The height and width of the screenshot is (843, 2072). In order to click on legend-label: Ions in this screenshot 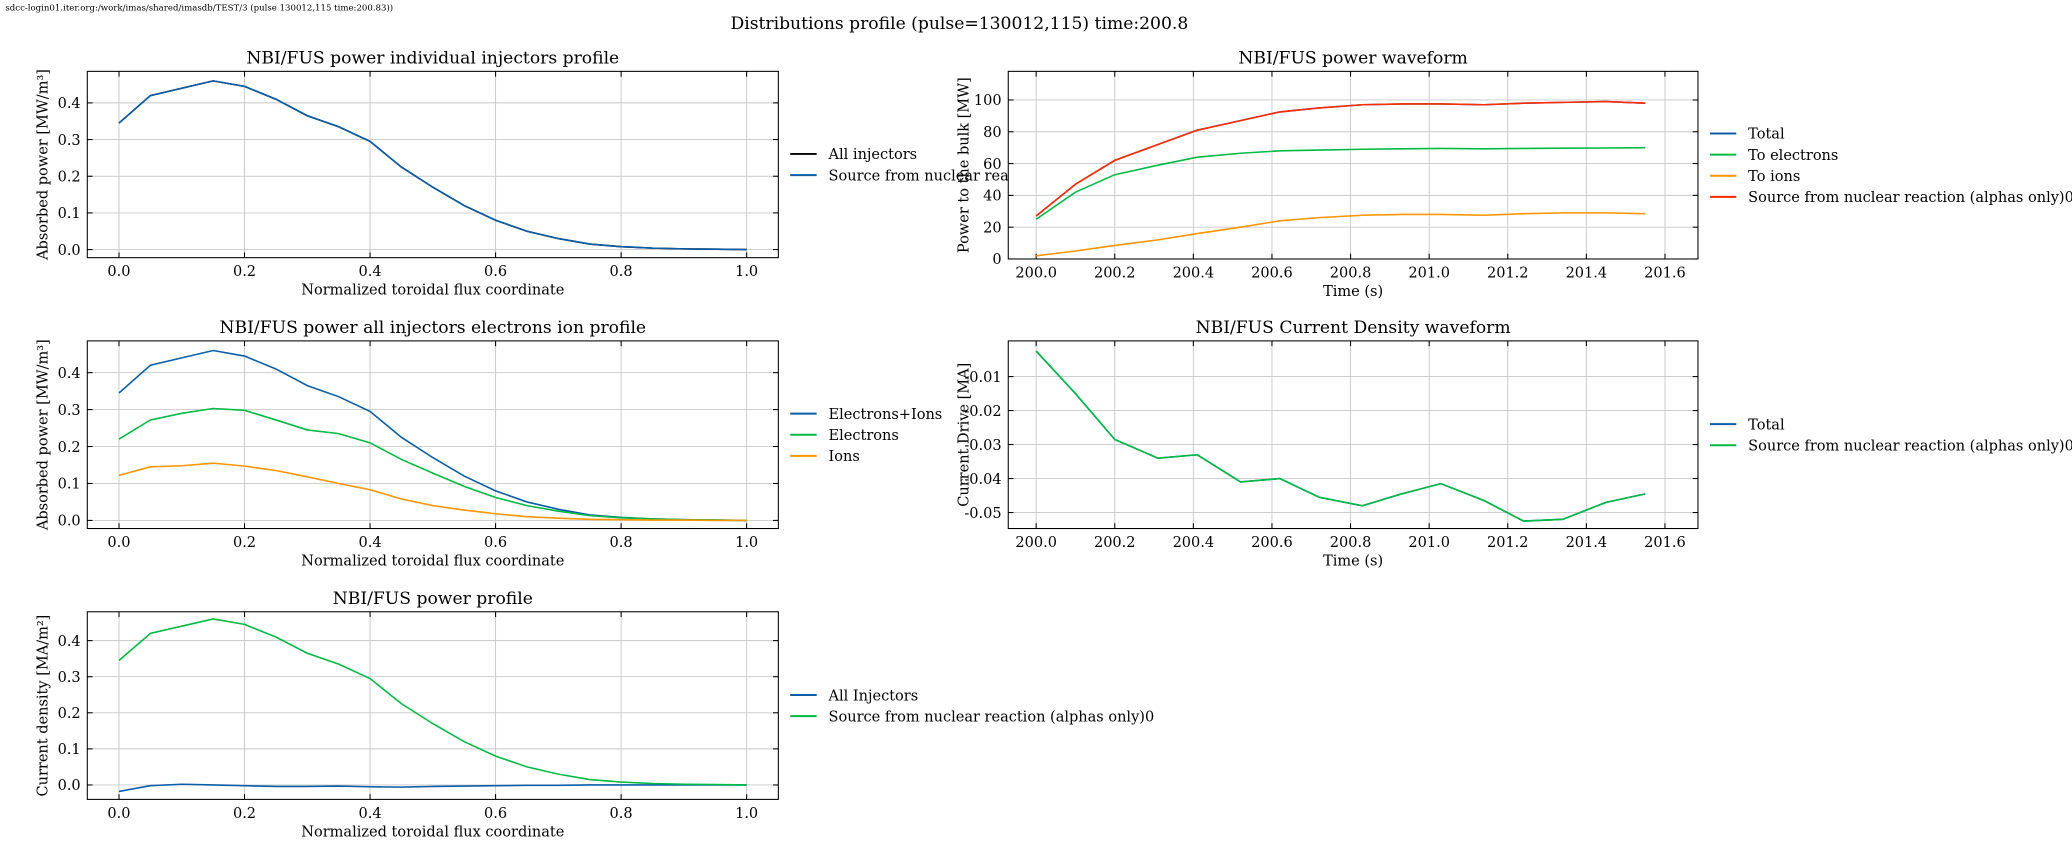, I will do `click(844, 457)`.